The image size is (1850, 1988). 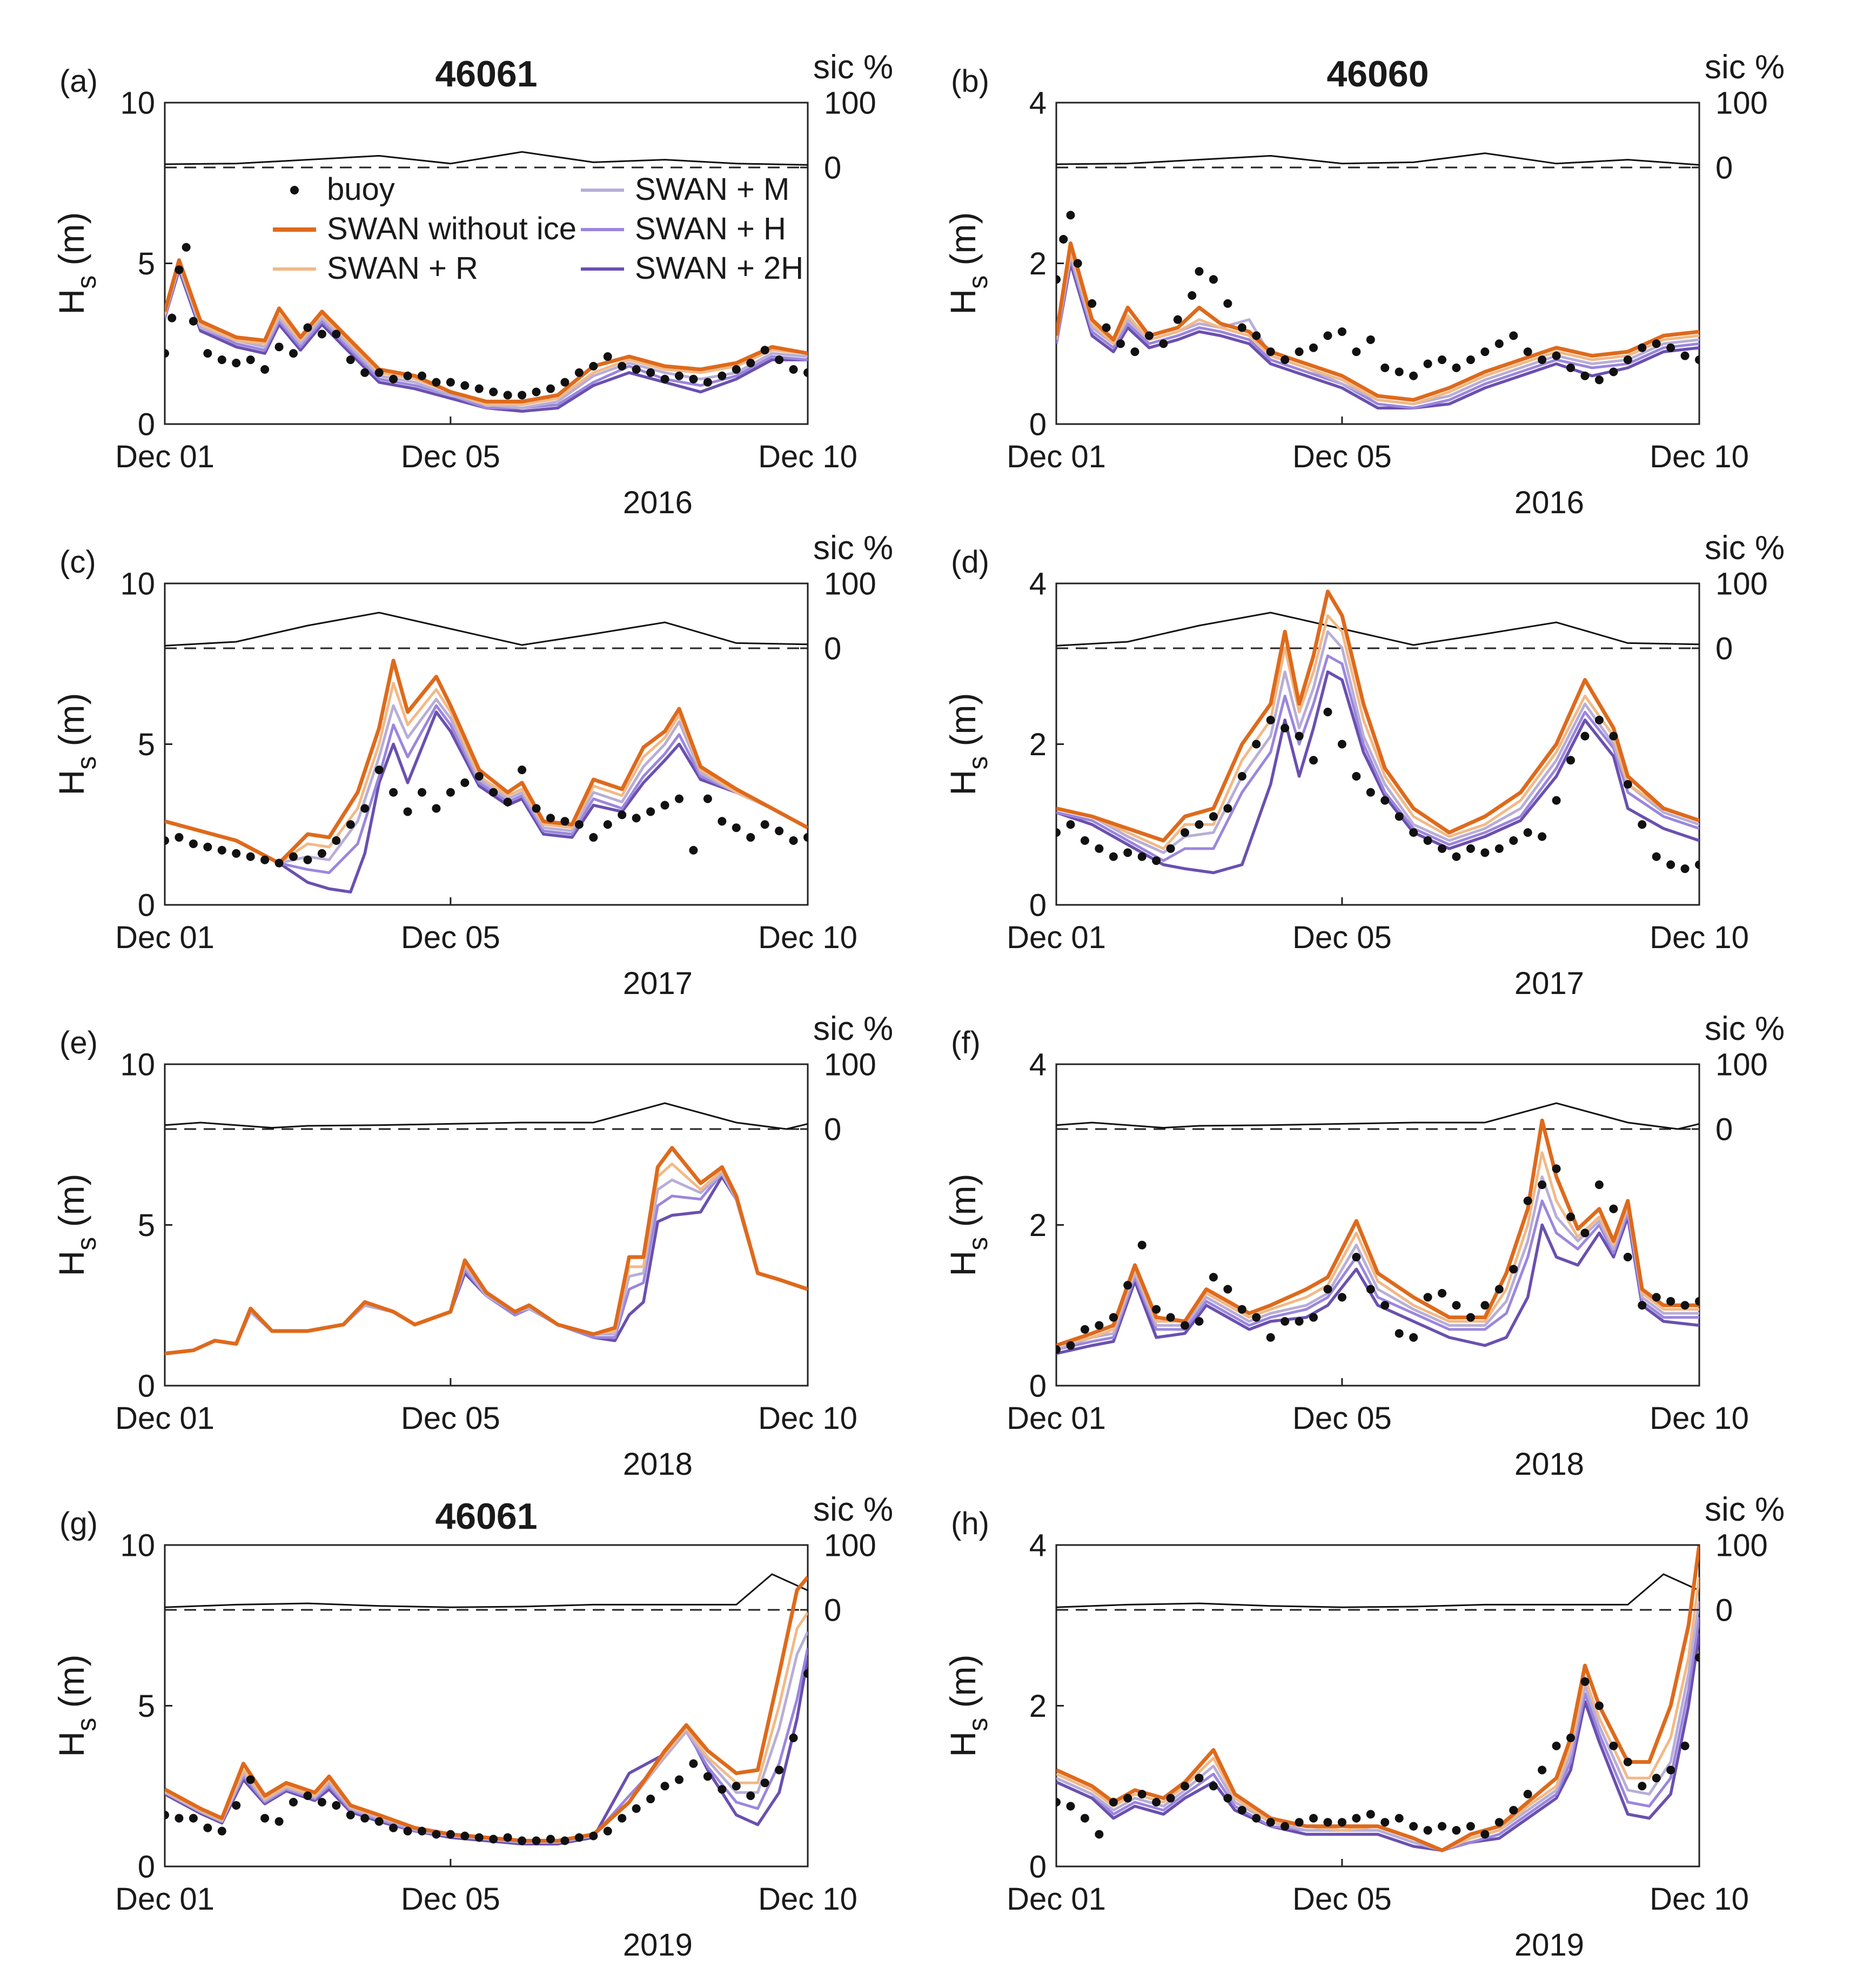 What do you see at coordinates (850, 584) in the screenshot?
I see `sic-tick-label: 100` at bounding box center [850, 584].